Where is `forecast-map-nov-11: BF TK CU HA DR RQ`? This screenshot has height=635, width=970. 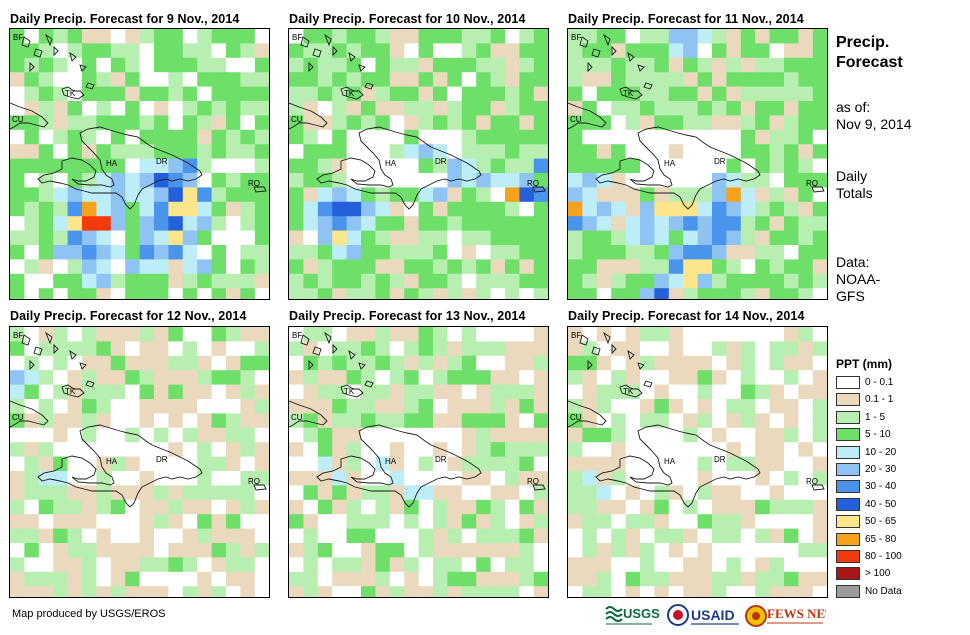
forecast-map-nov-11: BF TK CU HA DR RQ is located at coordinates (697, 164).